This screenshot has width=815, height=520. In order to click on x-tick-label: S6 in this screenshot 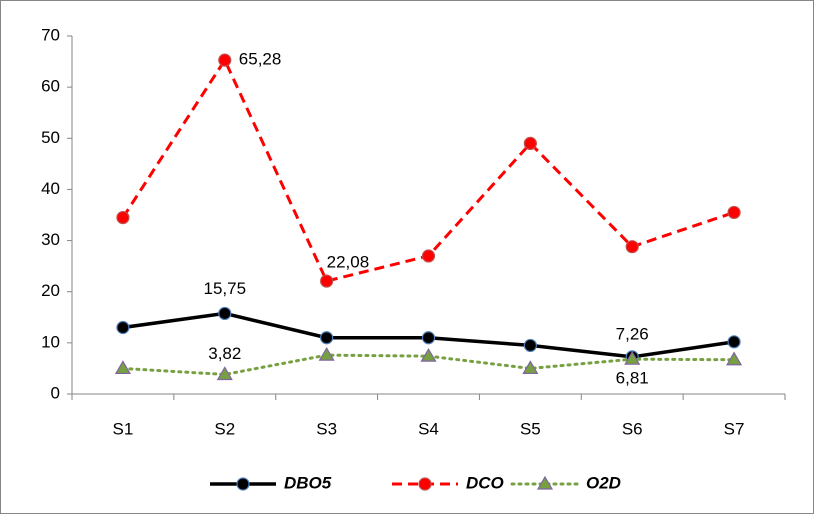, I will do `click(632, 428)`.